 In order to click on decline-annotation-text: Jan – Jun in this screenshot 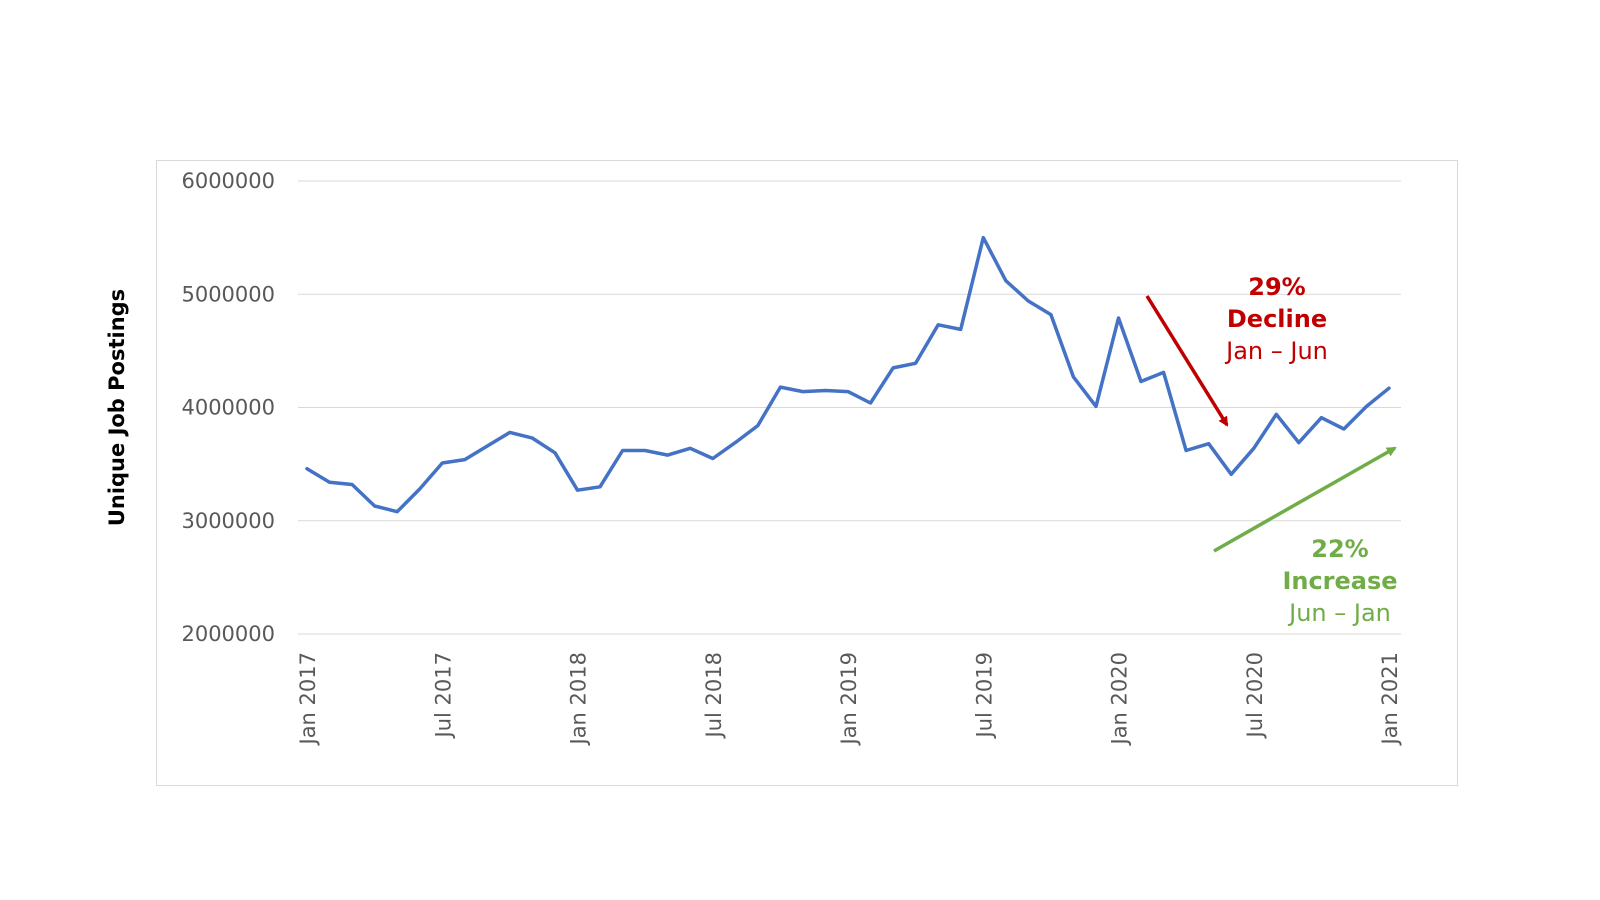, I will do `click(1276, 351)`.